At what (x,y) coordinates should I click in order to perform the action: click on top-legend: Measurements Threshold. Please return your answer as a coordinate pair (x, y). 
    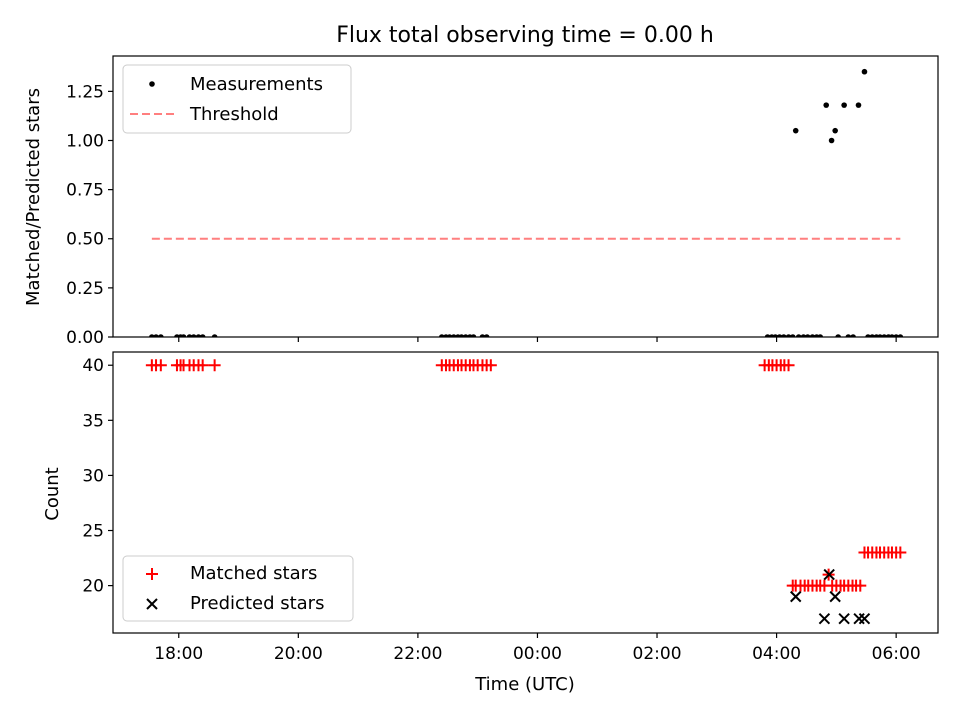
    Looking at the image, I should click on (237, 99).